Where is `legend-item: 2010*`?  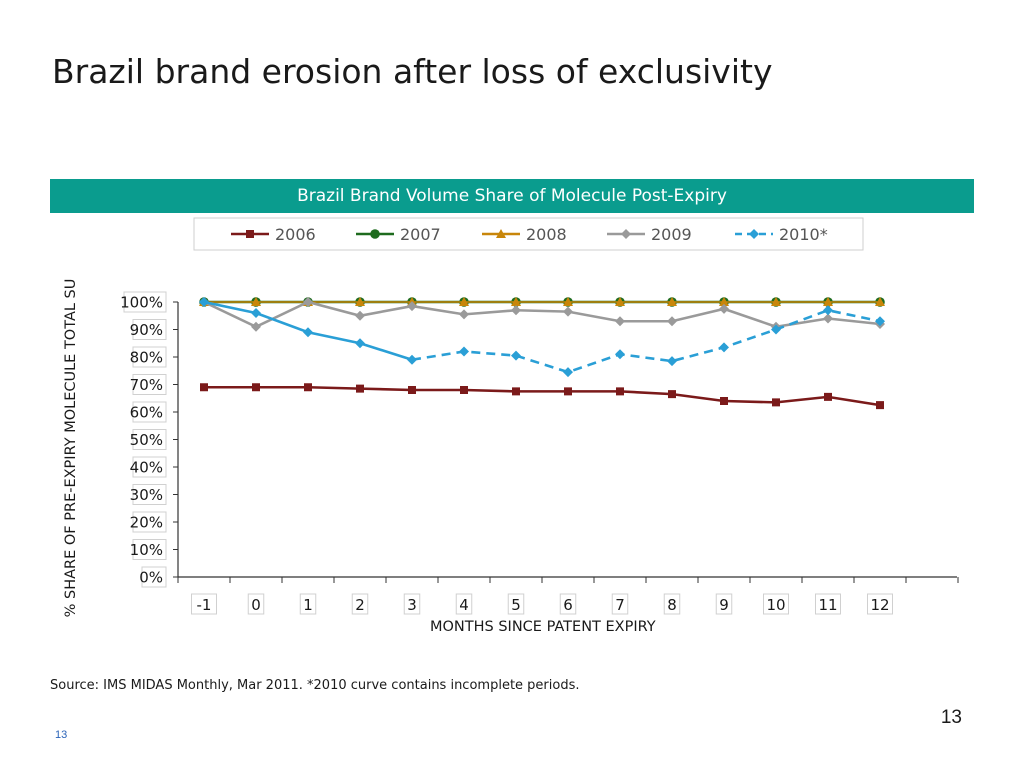
legend-item: 2010* is located at coordinates (781, 234).